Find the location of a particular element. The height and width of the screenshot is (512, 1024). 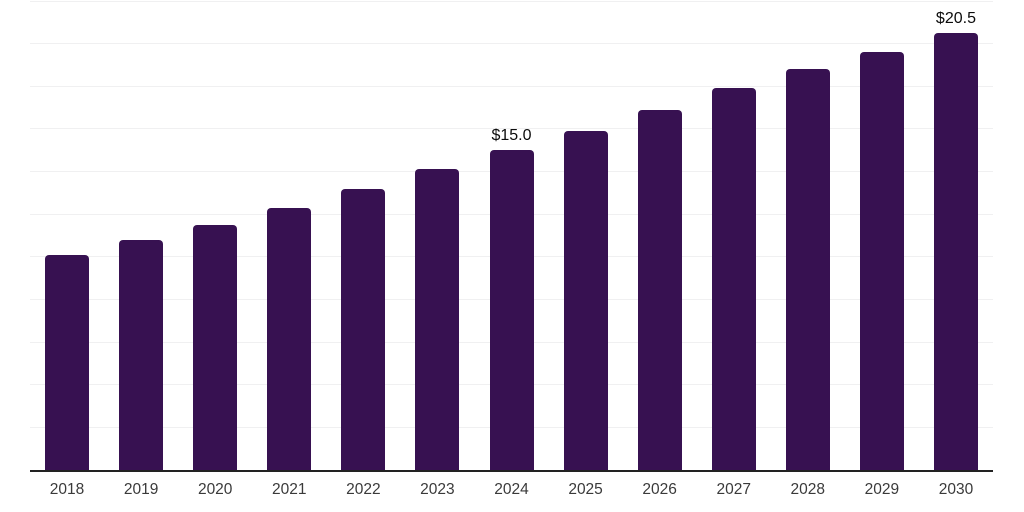

bar-2029 is located at coordinates (881, 261).